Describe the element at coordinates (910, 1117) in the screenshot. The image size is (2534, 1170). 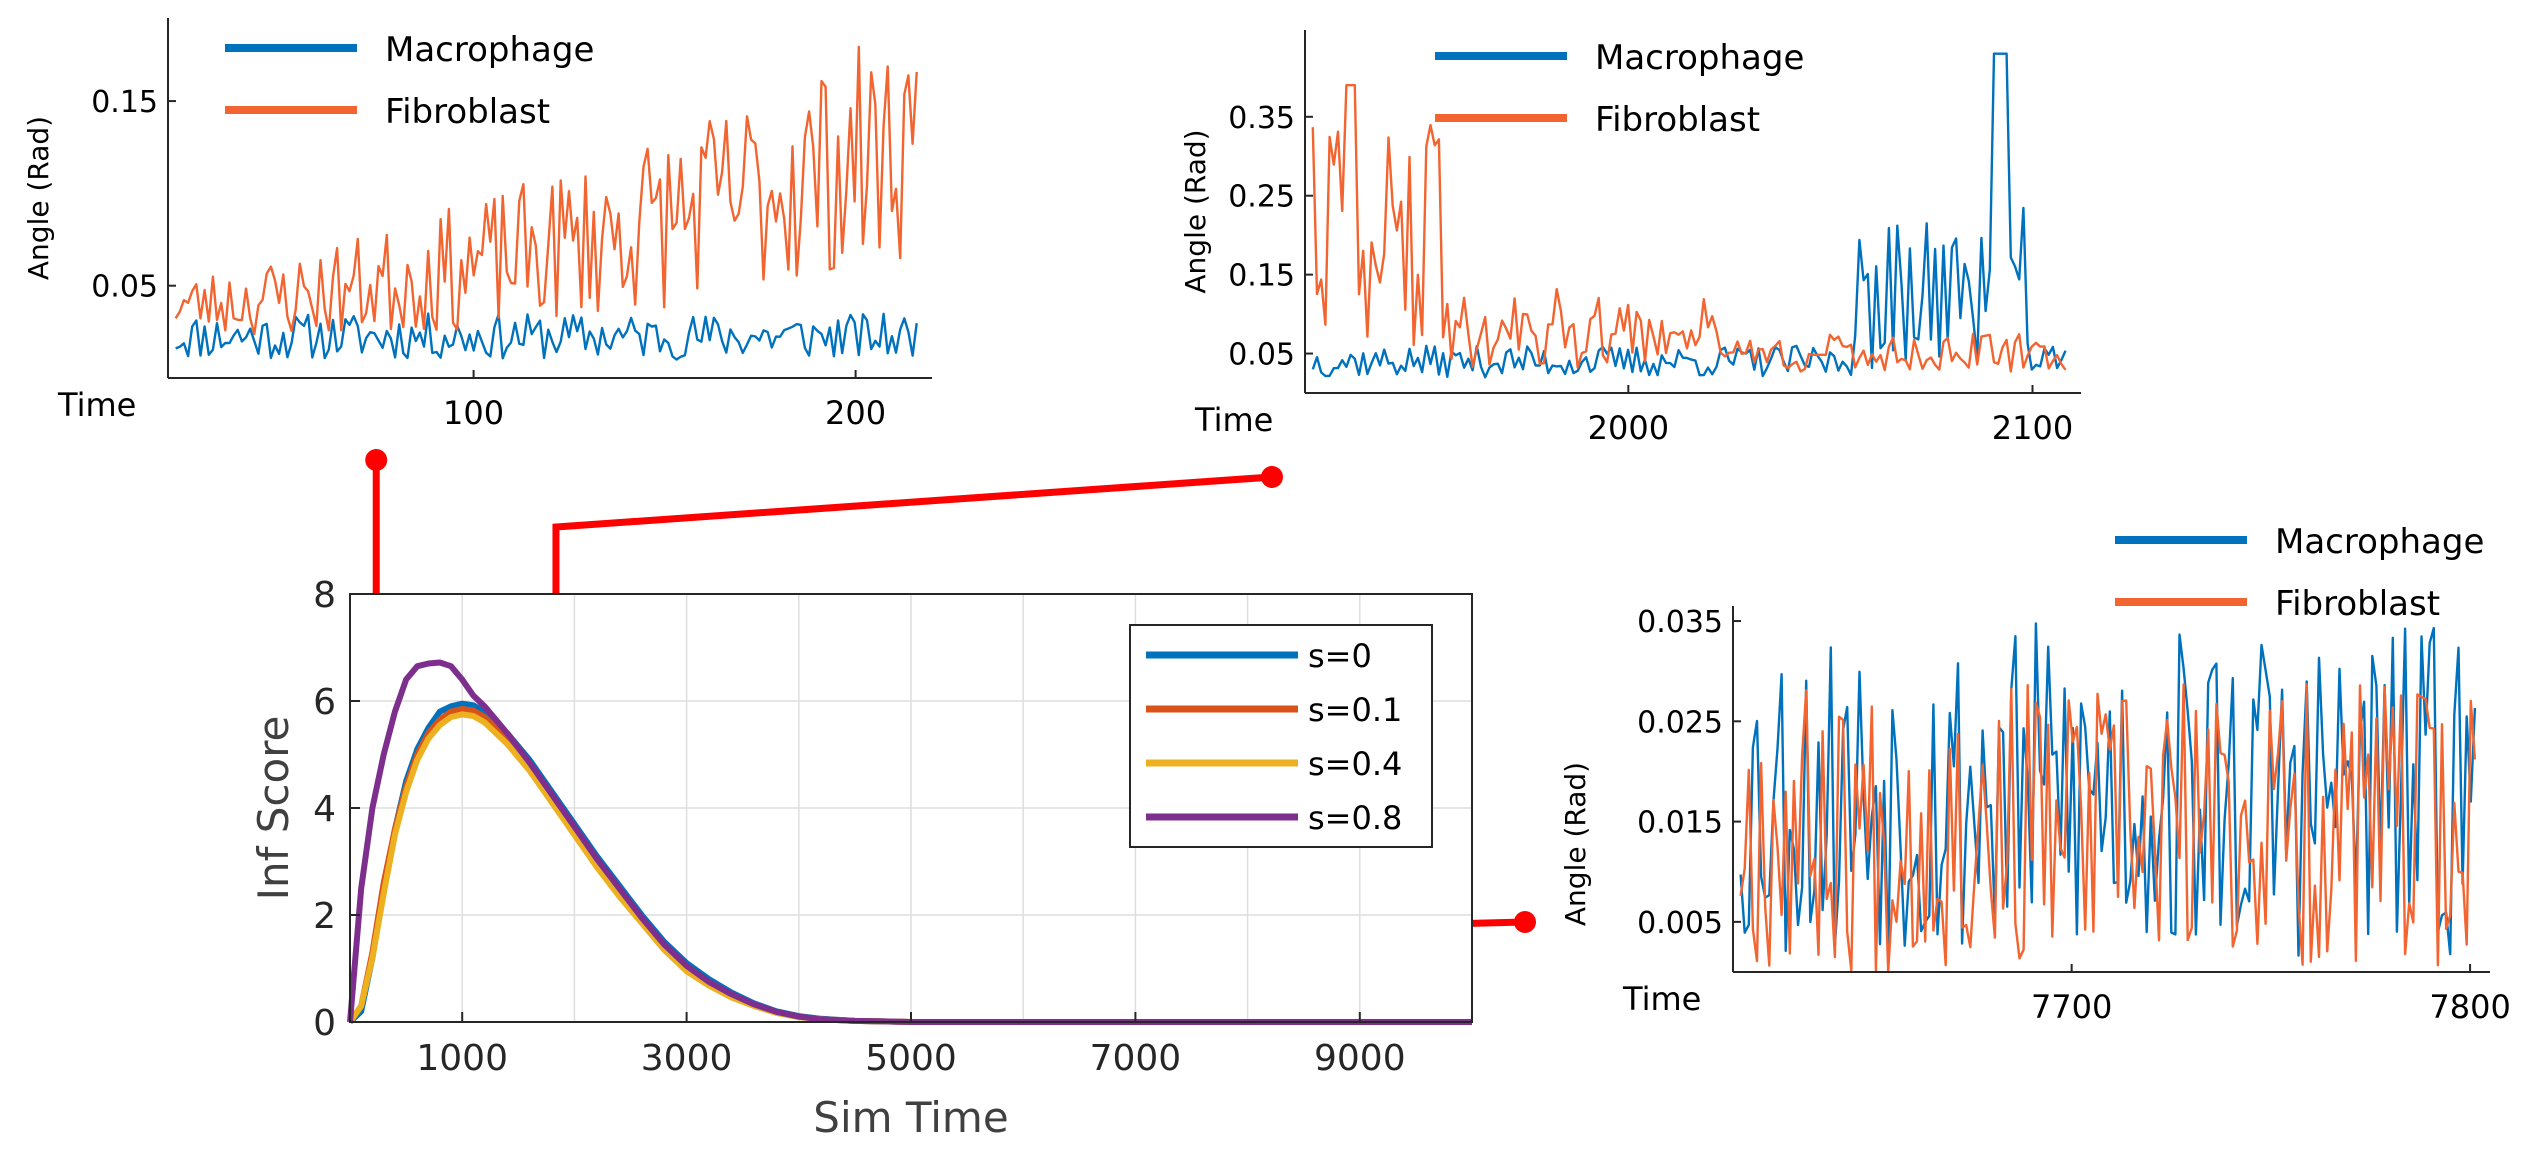
I see `x-axis-label: Sim Time` at that location.